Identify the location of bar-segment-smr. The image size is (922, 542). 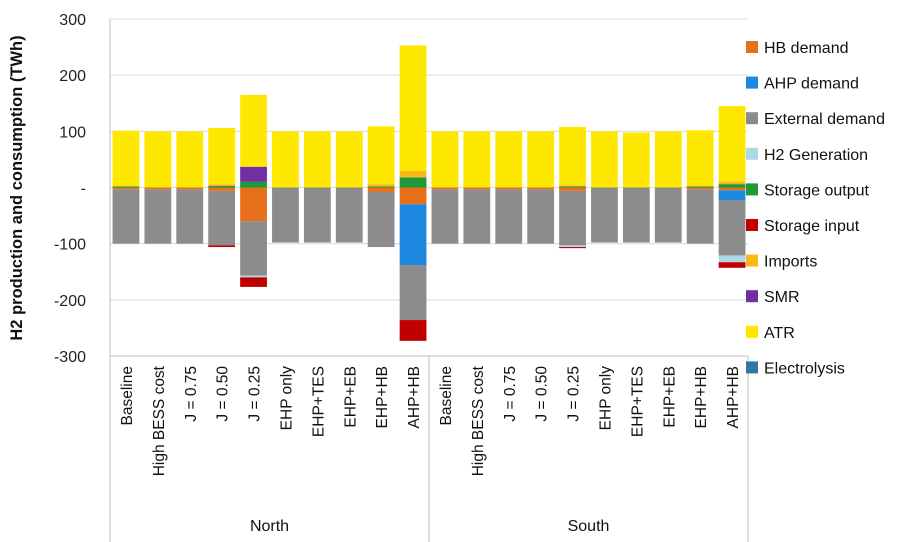
(253, 174).